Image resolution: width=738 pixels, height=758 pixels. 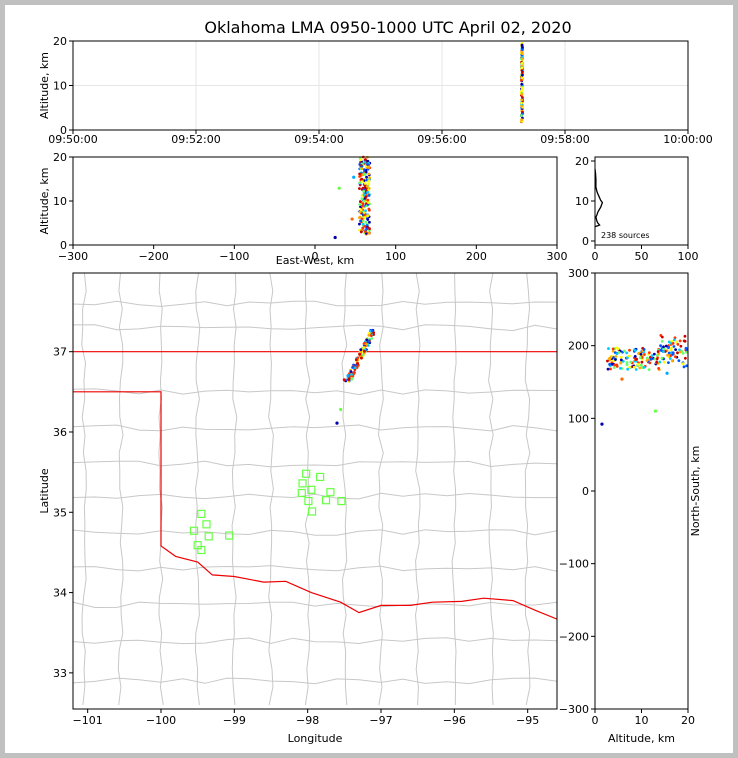 What do you see at coordinates (599, 198) in the screenshot?
I see `histogram-line` at bounding box center [599, 198].